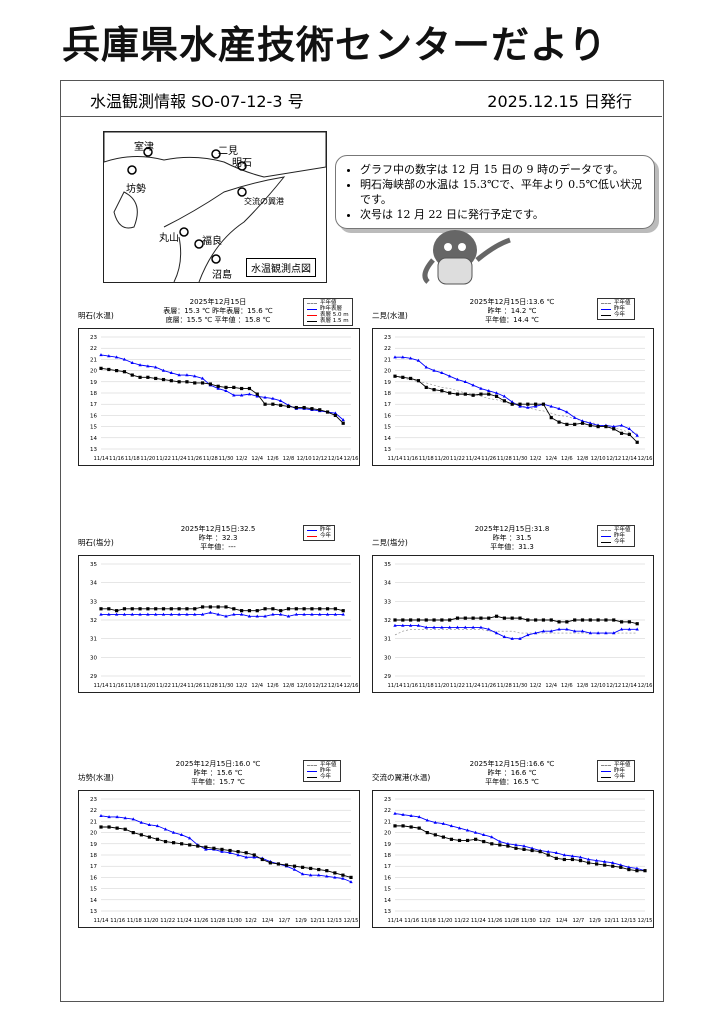  What do you see at coordinates (215, 207) in the screenshot?
I see `coastline-map` at bounding box center [215, 207].